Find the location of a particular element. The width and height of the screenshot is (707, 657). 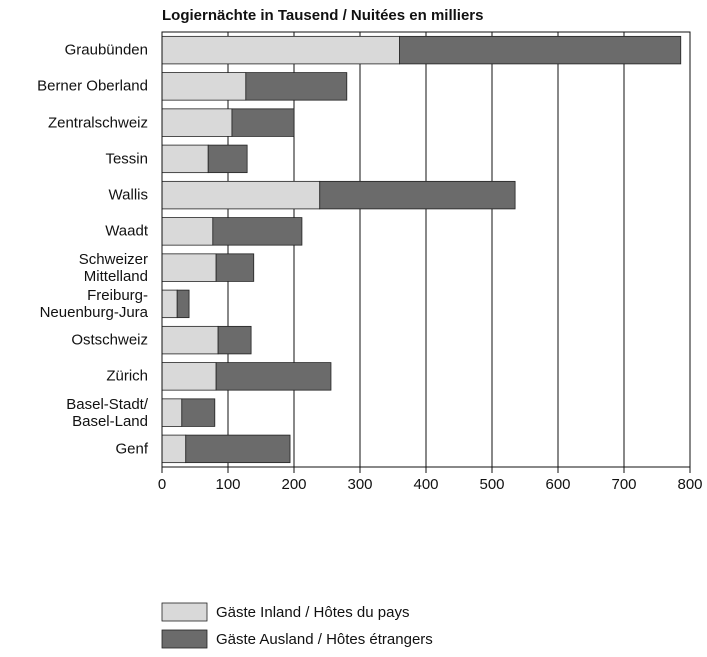

y-tick-label: Ostschweiz is located at coordinates (109, 340).